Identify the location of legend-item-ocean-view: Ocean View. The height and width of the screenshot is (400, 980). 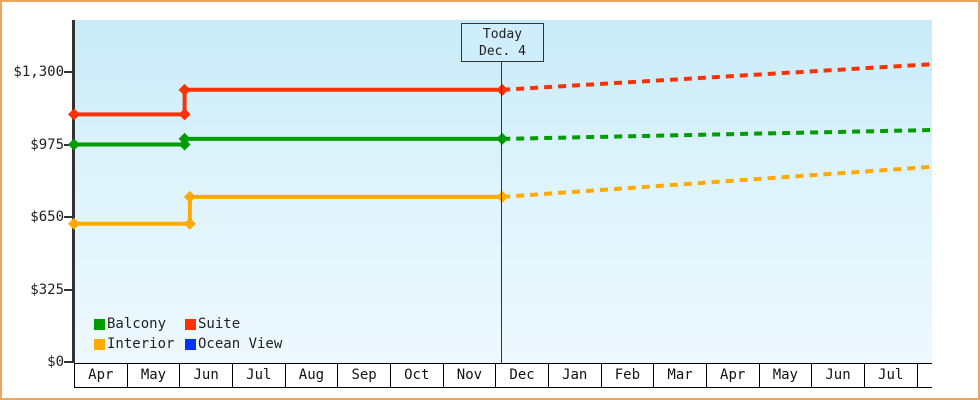
(233, 344).